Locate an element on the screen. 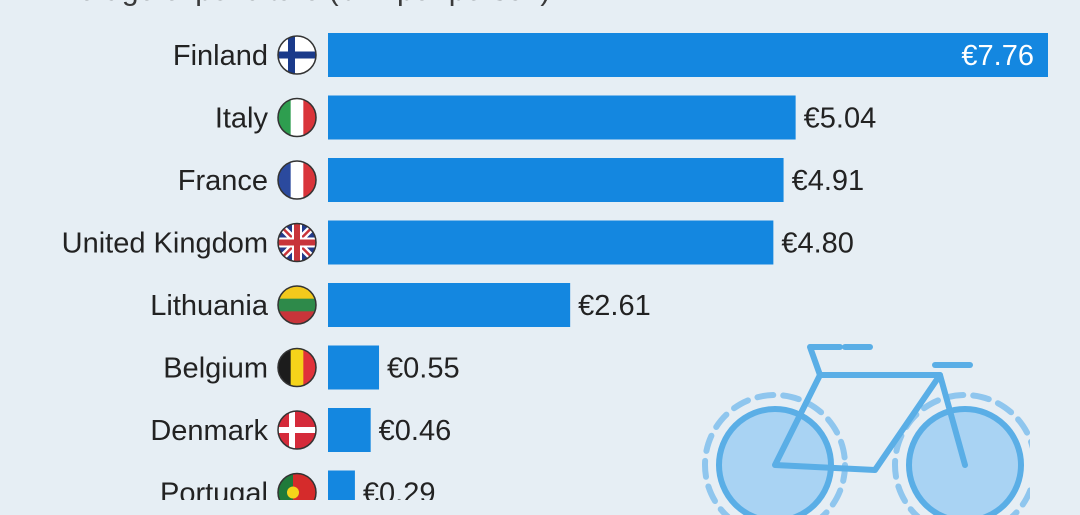 The width and height of the screenshot is (1080, 515). chart-subtitle: Average expenditure (€ ... per person) is located at coordinates (297, 4).